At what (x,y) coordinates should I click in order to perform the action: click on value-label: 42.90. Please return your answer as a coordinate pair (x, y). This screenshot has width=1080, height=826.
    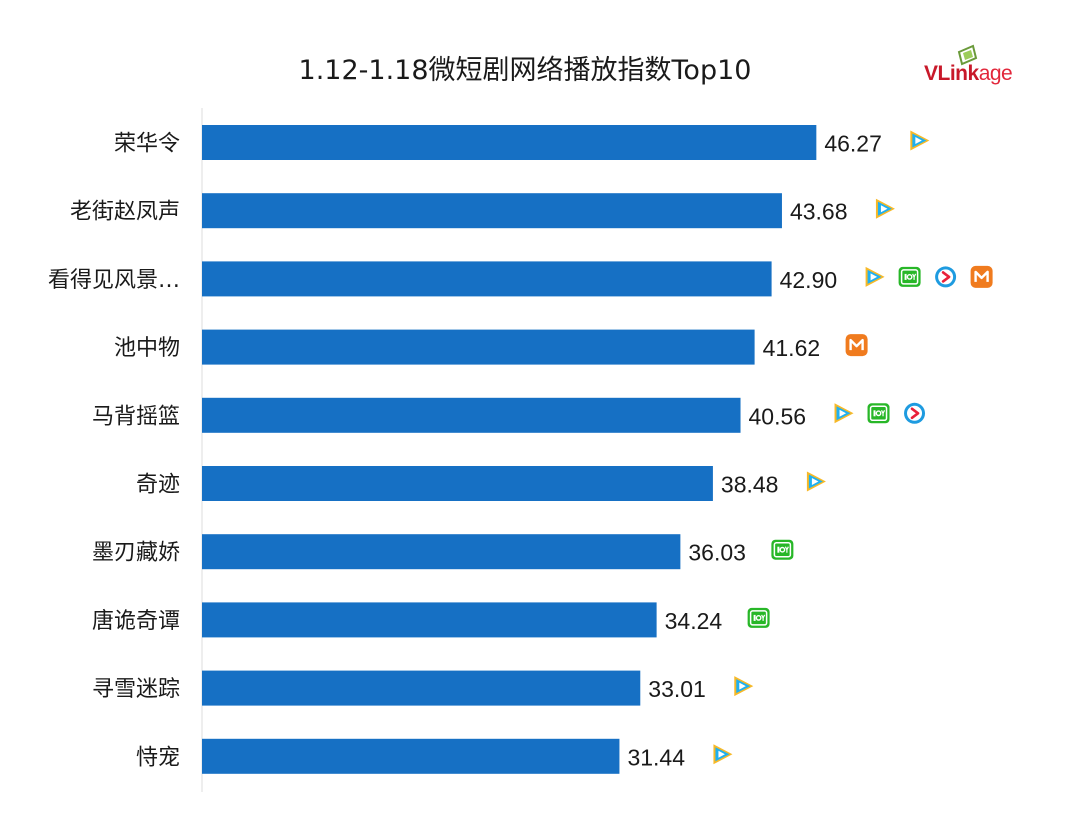
    Looking at the image, I should click on (809, 280).